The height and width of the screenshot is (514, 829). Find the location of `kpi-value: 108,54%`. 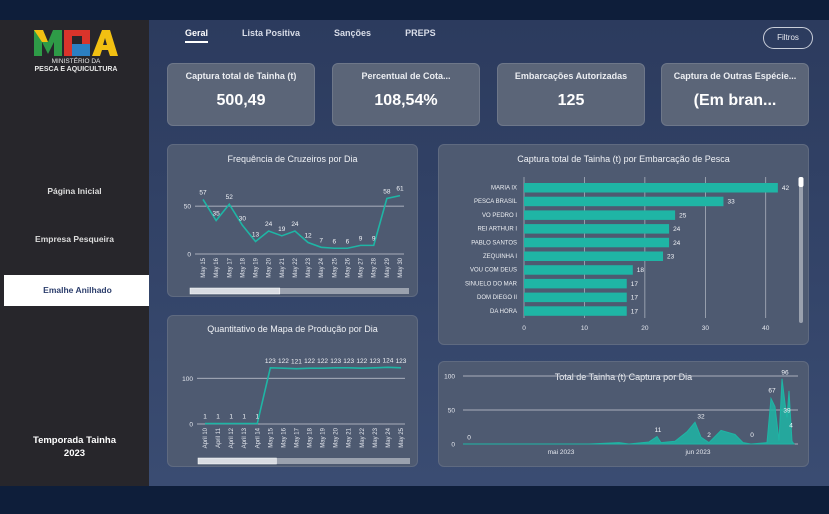

kpi-value: 108,54% is located at coordinates (406, 100).